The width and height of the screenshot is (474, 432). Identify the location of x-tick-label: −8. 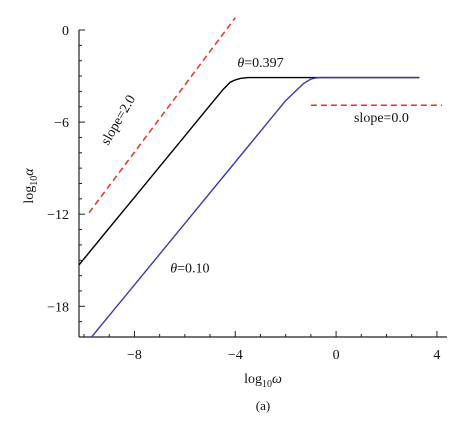
(134, 355).